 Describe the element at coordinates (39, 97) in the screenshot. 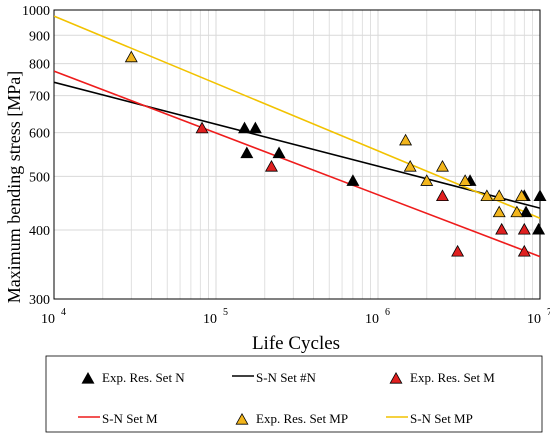

I see `y-tick-label: 700` at that location.